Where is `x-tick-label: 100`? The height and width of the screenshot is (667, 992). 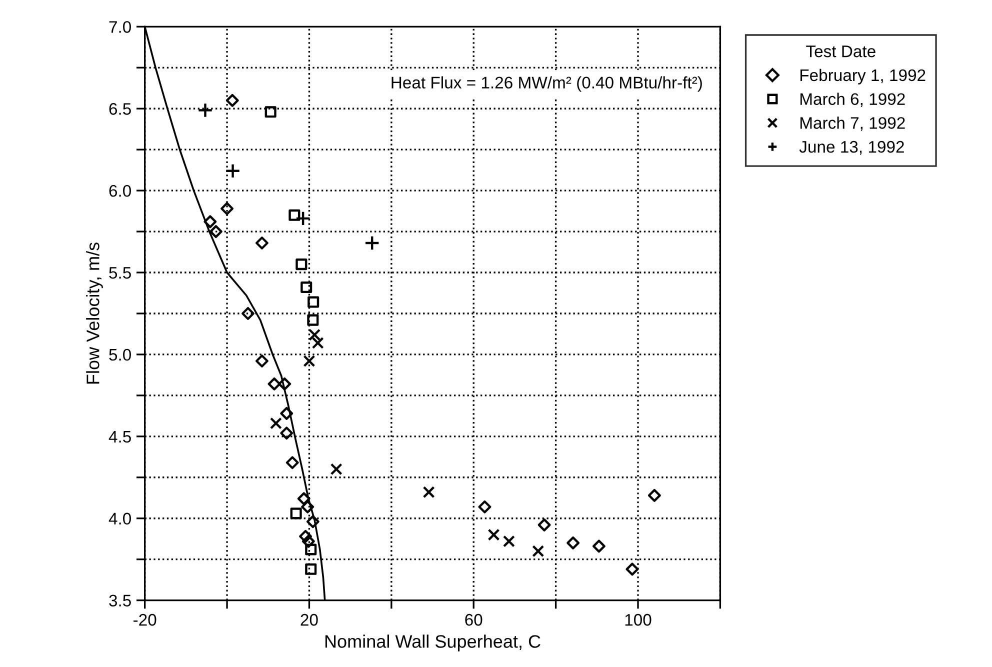 x-tick-label: 100 is located at coordinates (638, 620).